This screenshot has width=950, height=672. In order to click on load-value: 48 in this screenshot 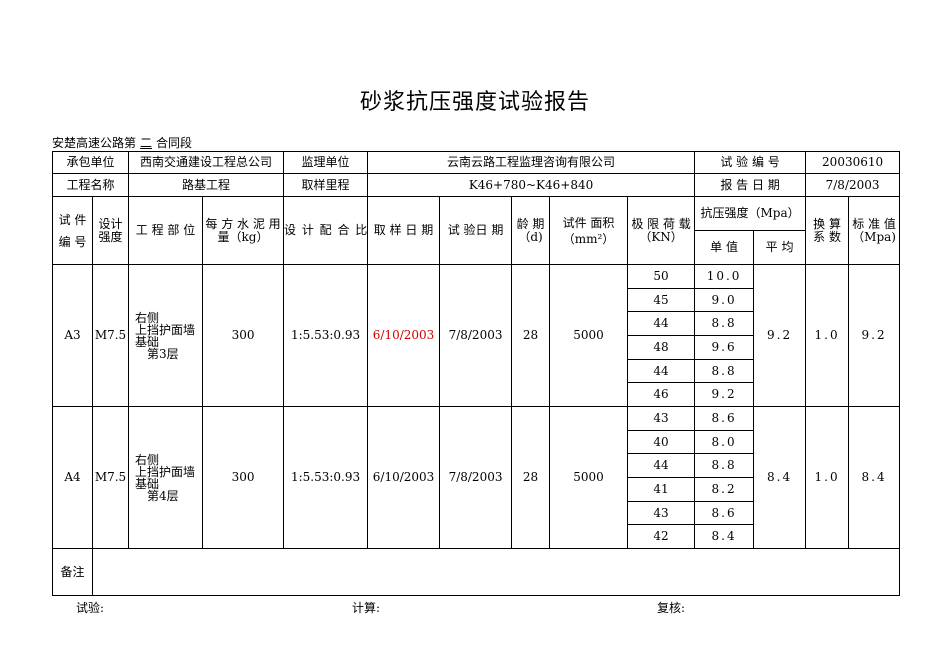, I will do `click(661, 347)`.